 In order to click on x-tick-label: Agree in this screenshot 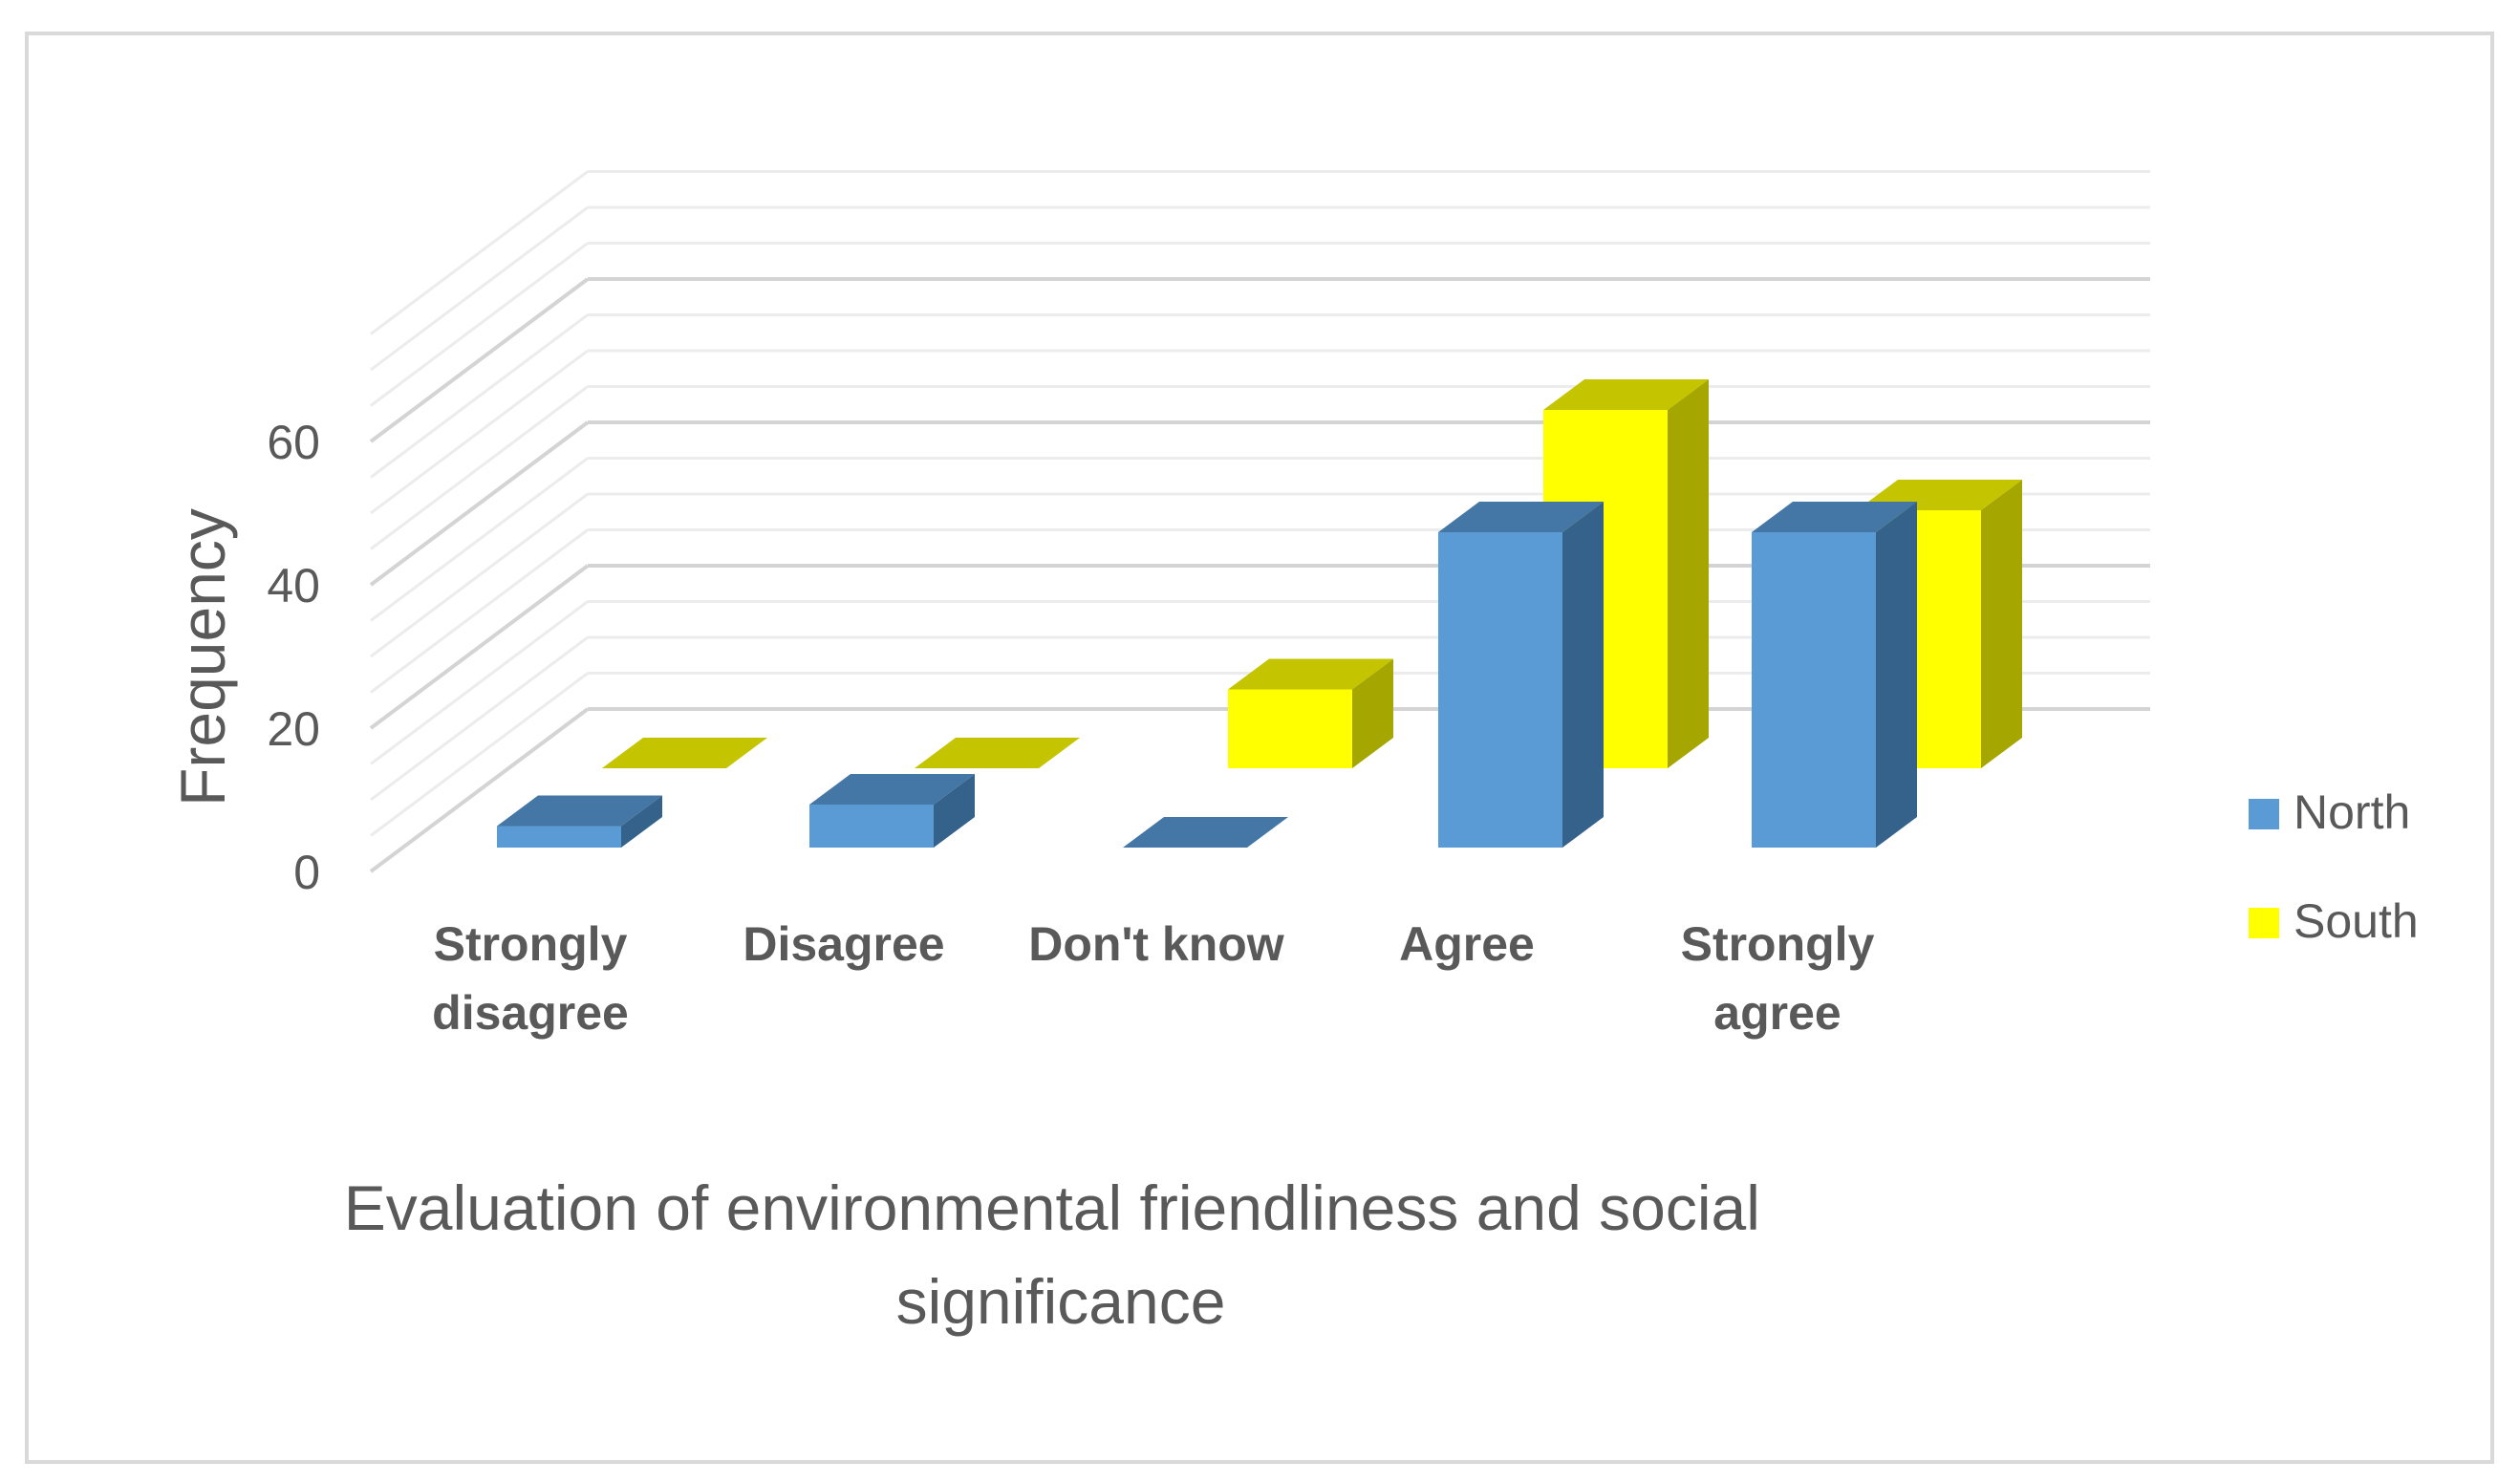, I will do `click(1467, 944)`.